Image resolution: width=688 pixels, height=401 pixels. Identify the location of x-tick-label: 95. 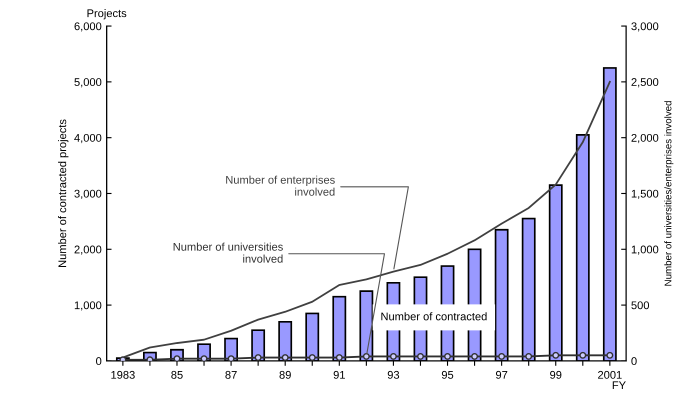
(448, 374).